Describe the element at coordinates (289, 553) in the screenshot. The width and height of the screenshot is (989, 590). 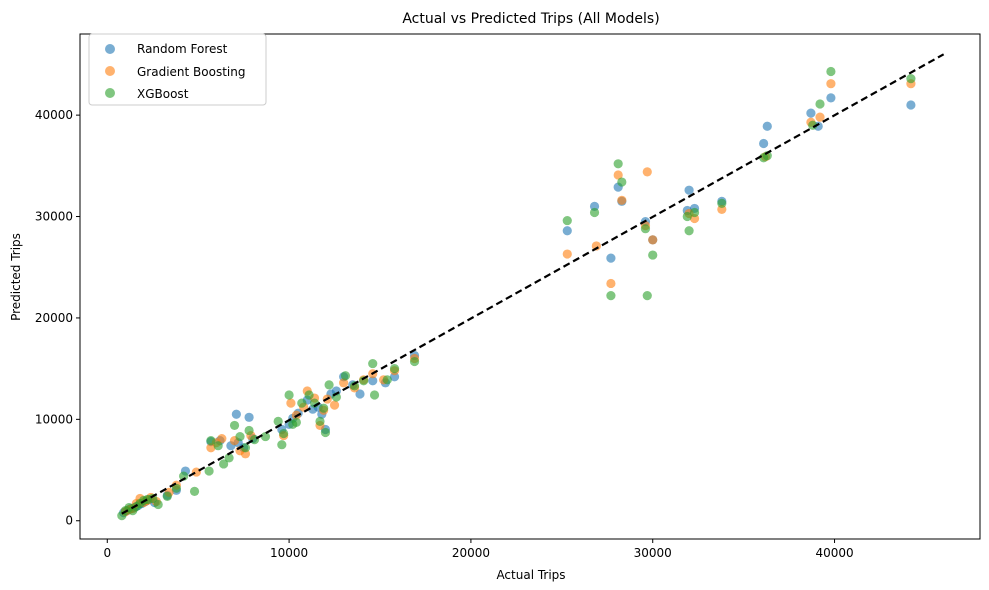
I see `x-tick-label: 10000` at that location.